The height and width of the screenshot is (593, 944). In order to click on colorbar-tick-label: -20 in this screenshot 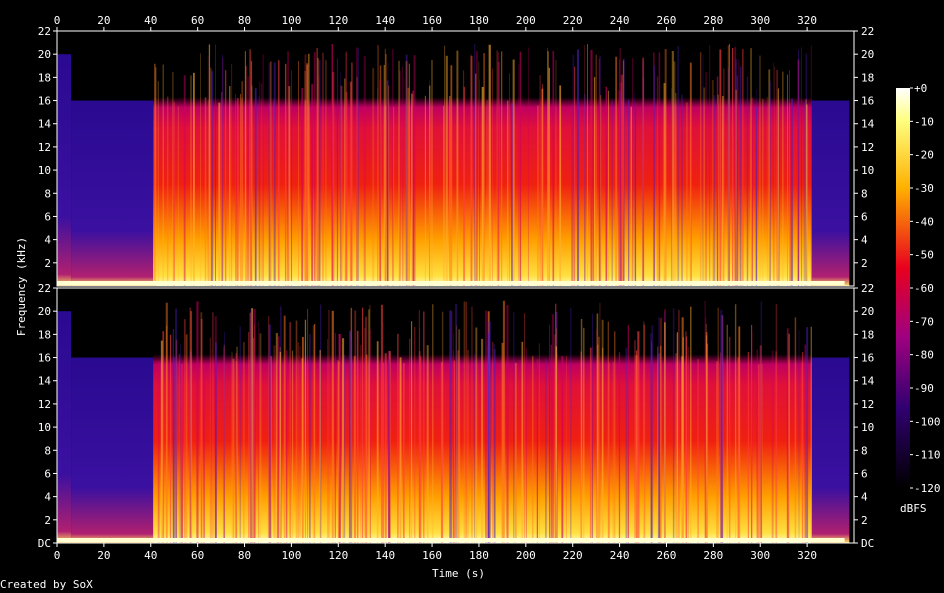, I will do `click(924, 155)`.